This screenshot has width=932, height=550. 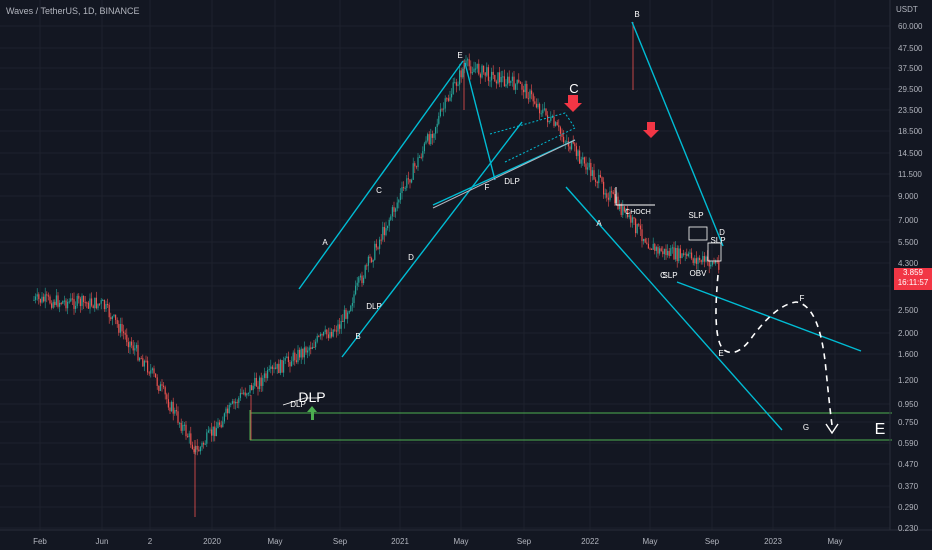 I want to click on last-price-value: 3.859, so click(x=913, y=272).